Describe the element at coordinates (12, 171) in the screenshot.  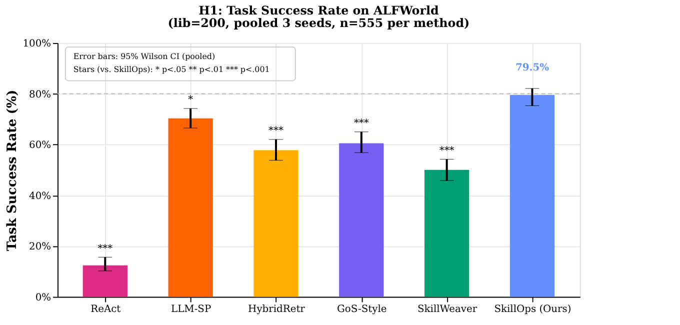
I see `y-axis-title: Task Success Rate (%)` at that location.